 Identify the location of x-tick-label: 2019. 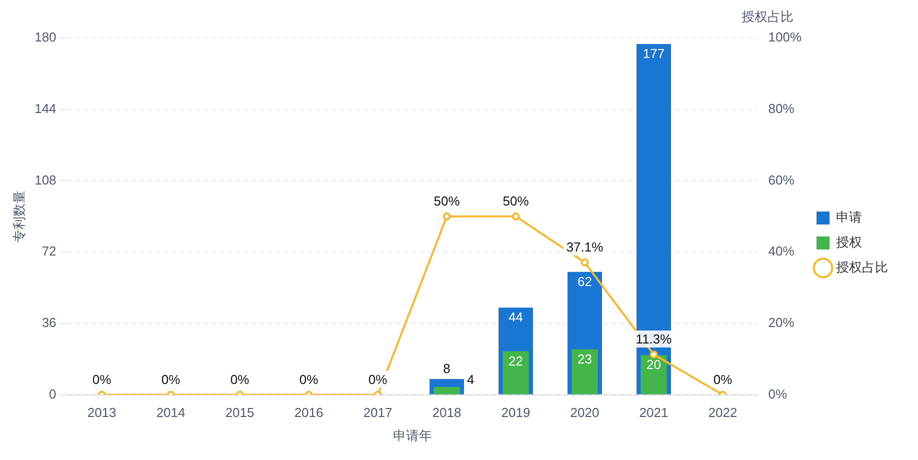
(515, 412).